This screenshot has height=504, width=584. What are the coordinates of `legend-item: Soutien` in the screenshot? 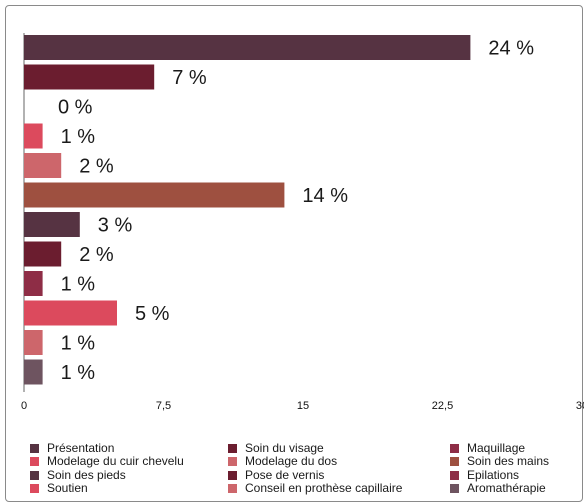 It's located at (59, 487).